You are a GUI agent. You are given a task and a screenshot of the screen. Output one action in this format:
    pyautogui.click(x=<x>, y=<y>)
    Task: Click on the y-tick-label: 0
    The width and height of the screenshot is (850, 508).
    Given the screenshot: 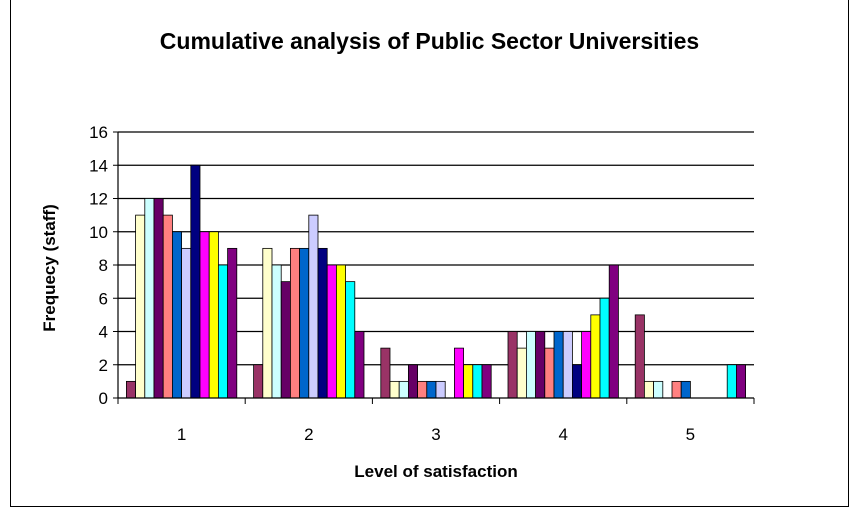 What is the action you would take?
    pyautogui.click(x=103, y=398)
    